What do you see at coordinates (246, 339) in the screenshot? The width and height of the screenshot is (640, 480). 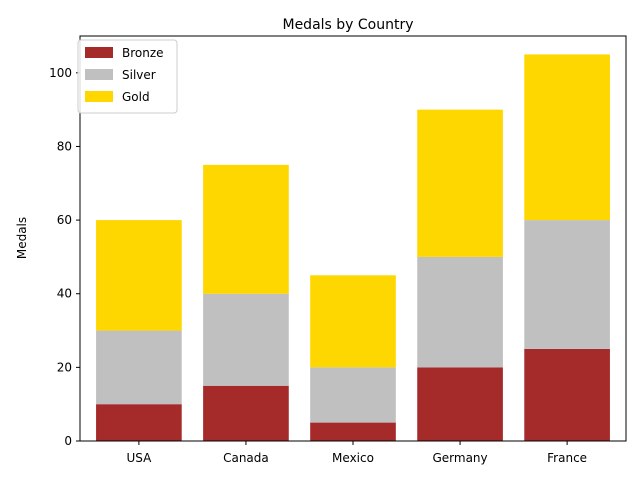 I see `bar-silver-canada` at bounding box center [246, 339].